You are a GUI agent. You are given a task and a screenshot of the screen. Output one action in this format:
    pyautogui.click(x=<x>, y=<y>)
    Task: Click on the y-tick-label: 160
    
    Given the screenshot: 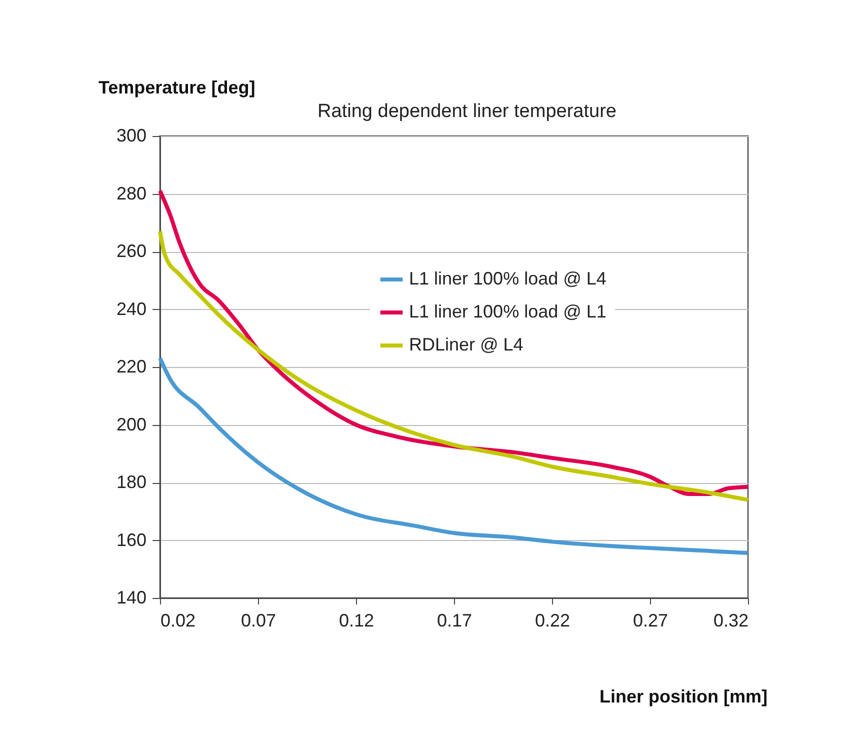 What is the action you would take?
    pyautogui.click(x=131, y=540)
    